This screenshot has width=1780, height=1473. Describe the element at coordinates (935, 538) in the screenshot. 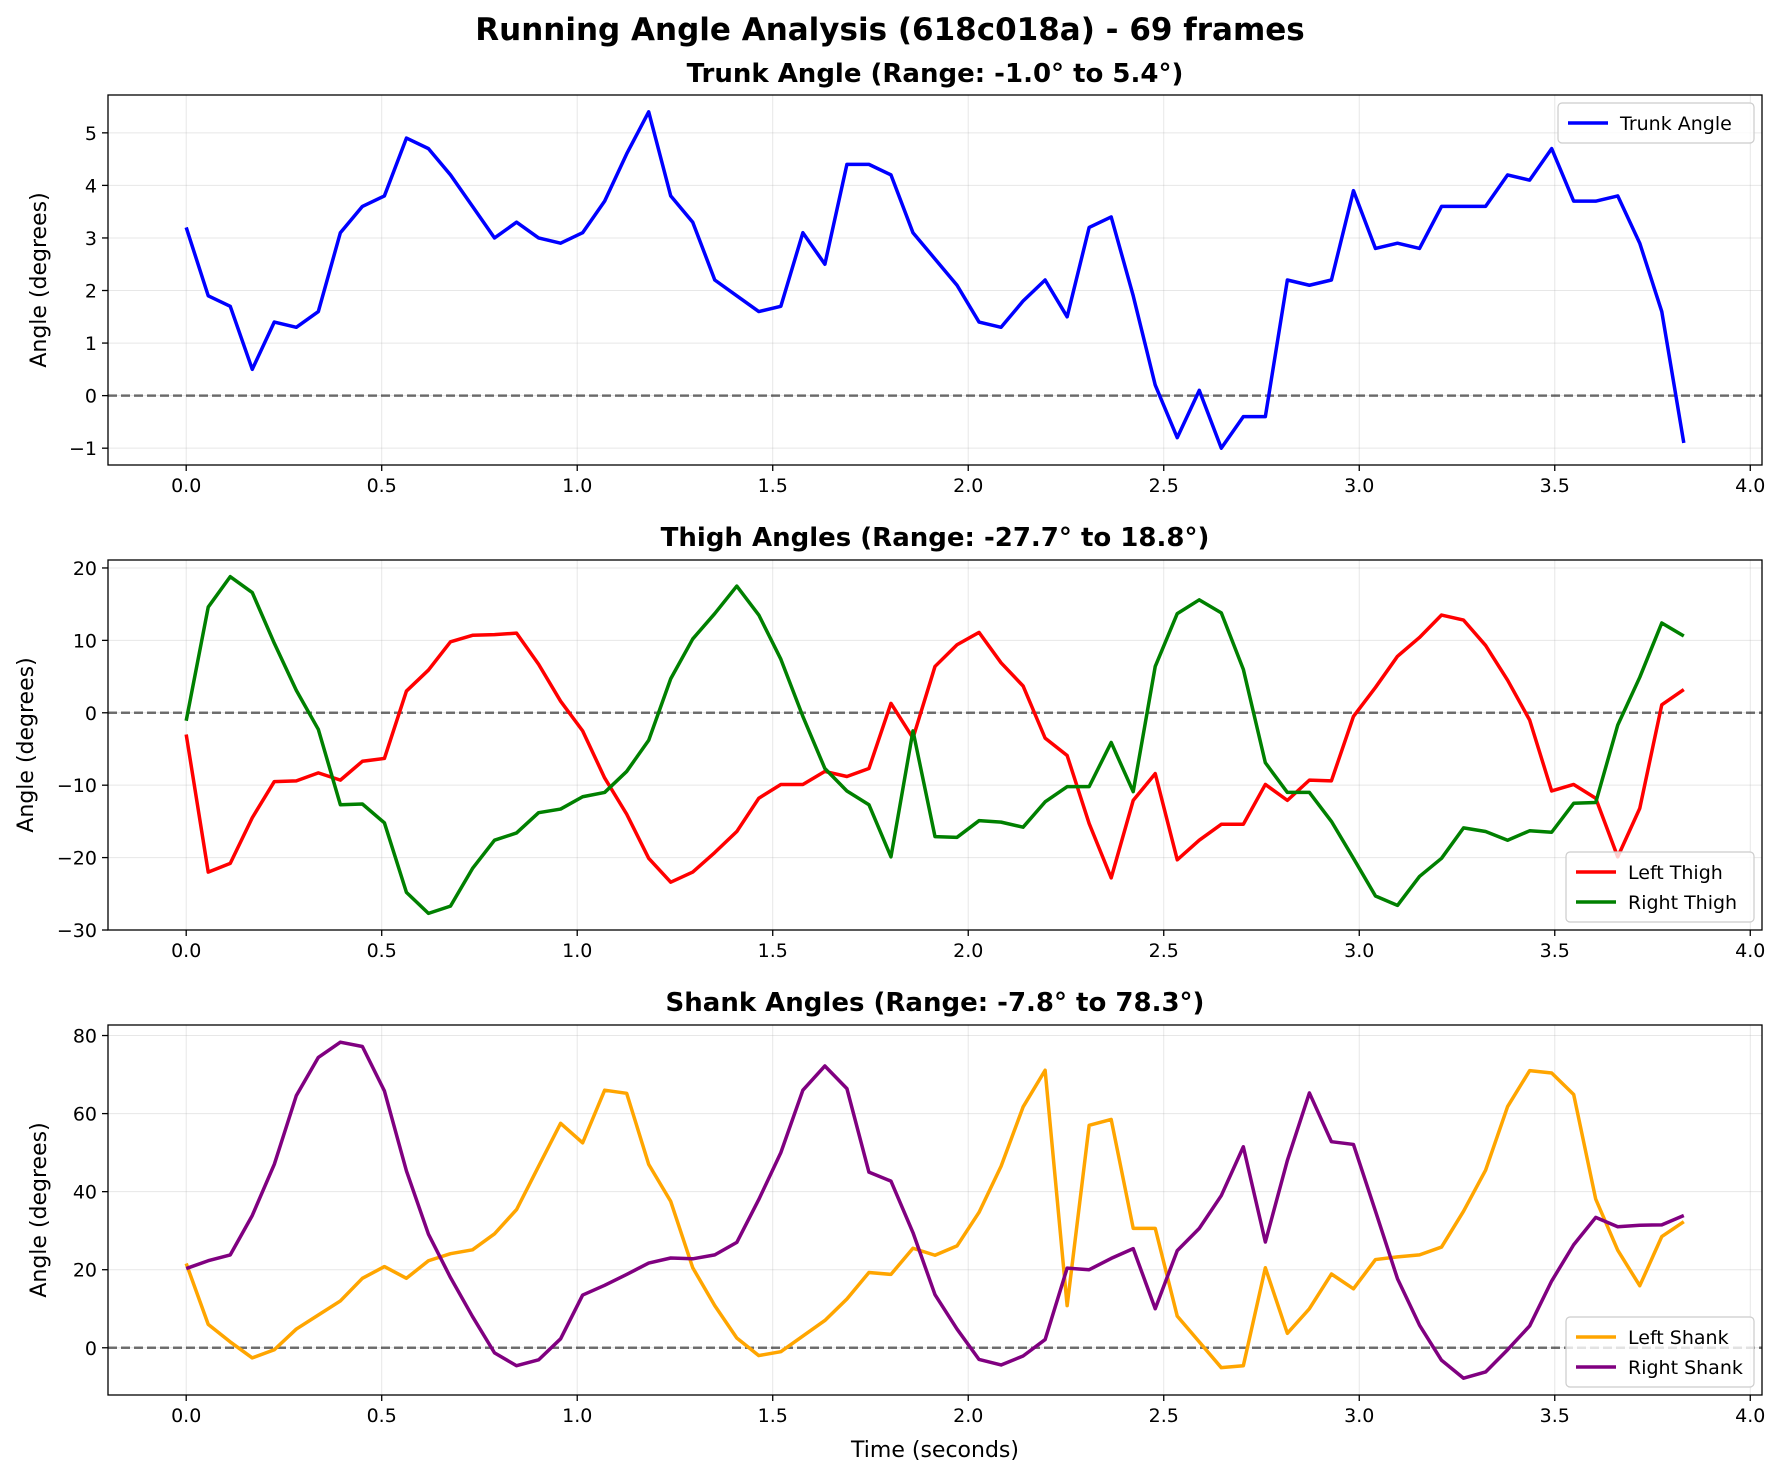

I see `panel-title: Thigh Angles (Range: -27.7° to 18.8°)` at that location.